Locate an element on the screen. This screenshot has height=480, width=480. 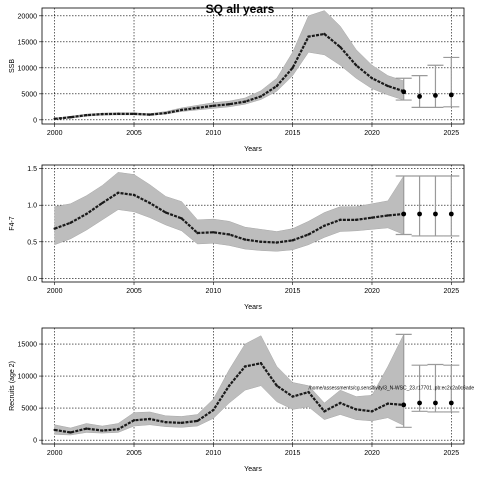
f-confidence-band is located at coordinates (229, 212).